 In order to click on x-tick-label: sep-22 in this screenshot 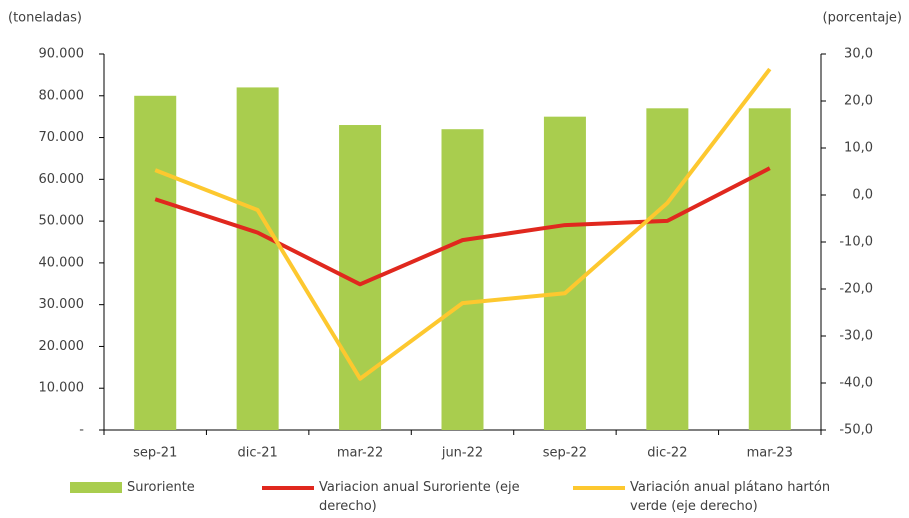, I will do `click(565, 453)`.